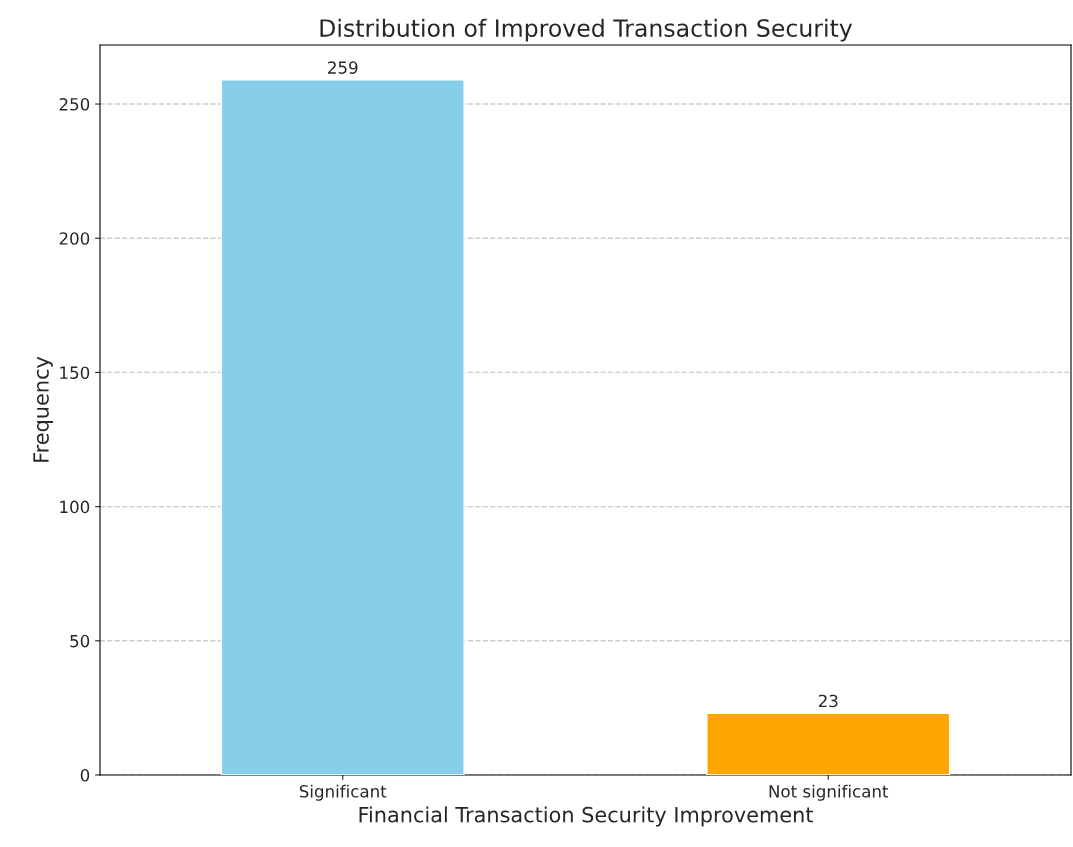 The image size is (1073, 847). Describe the element at coordinates (343, 67) in the screenshot. I see `data-label: 259` at that location.